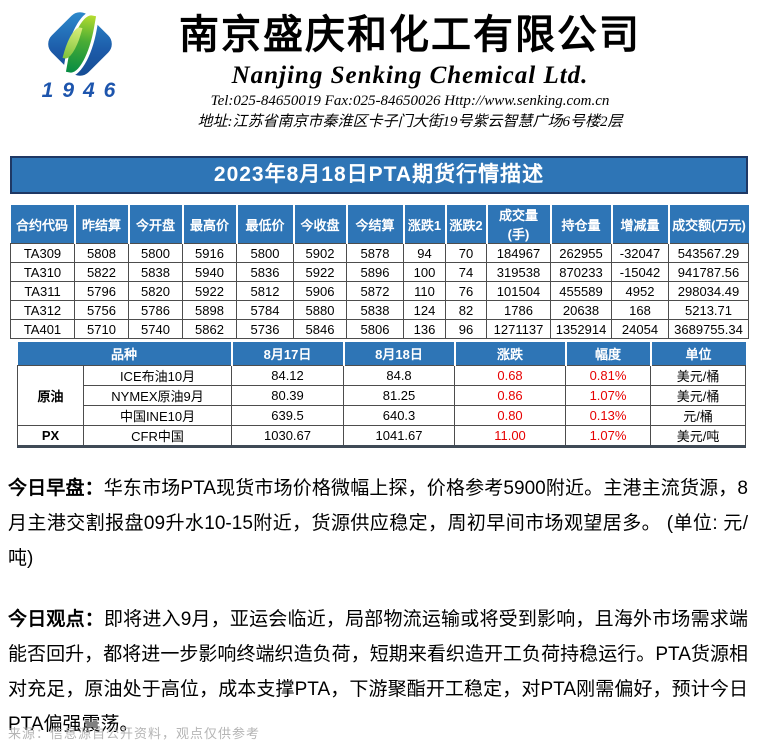  I want to click on product-cell: ICE布油10月, so click(157, 375).